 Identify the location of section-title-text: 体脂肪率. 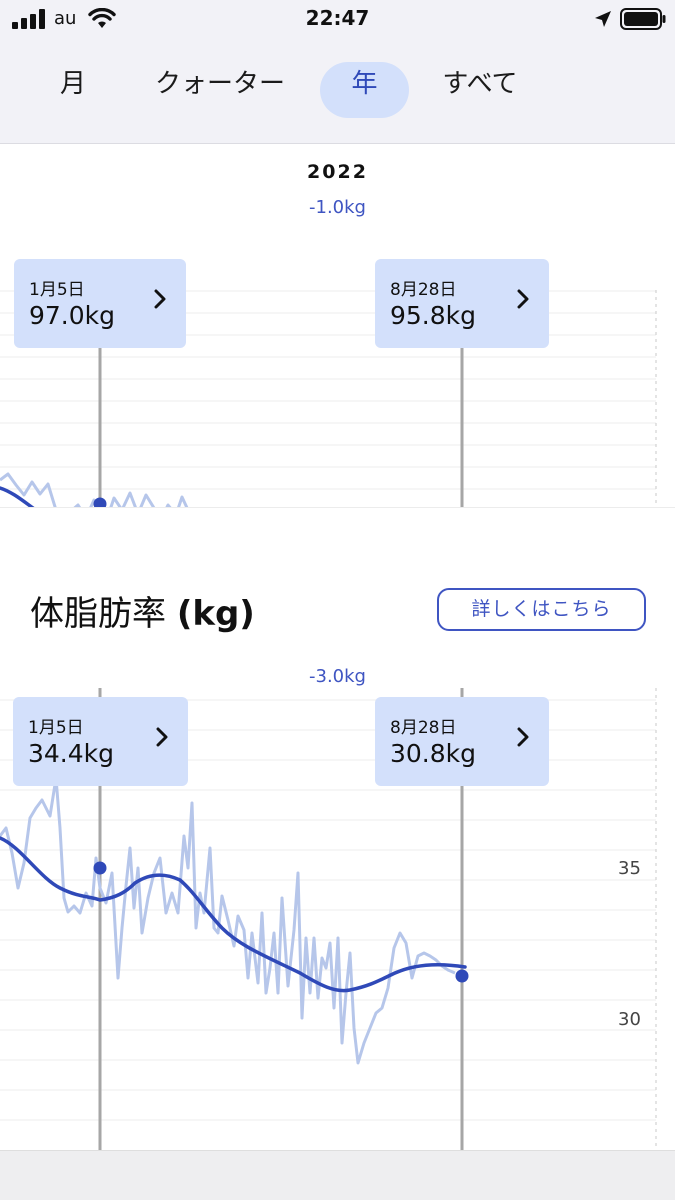
(98, 614).